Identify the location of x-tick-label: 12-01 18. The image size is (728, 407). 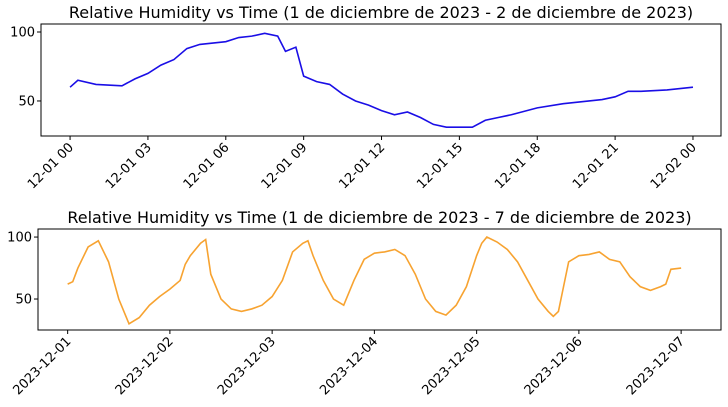
(518, 166).